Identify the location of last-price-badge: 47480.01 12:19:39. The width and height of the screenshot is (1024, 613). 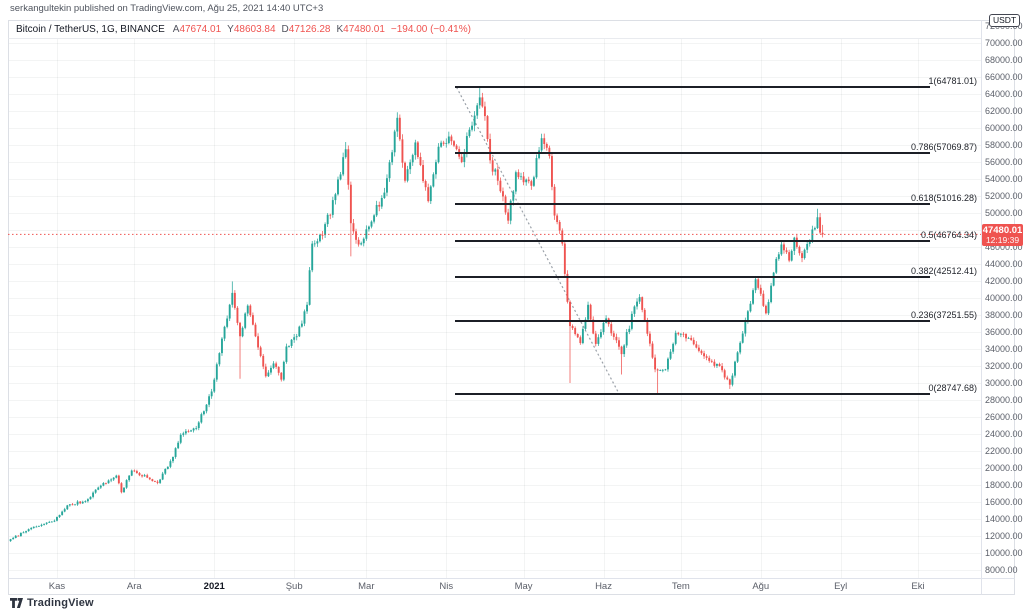
(1002, 235).